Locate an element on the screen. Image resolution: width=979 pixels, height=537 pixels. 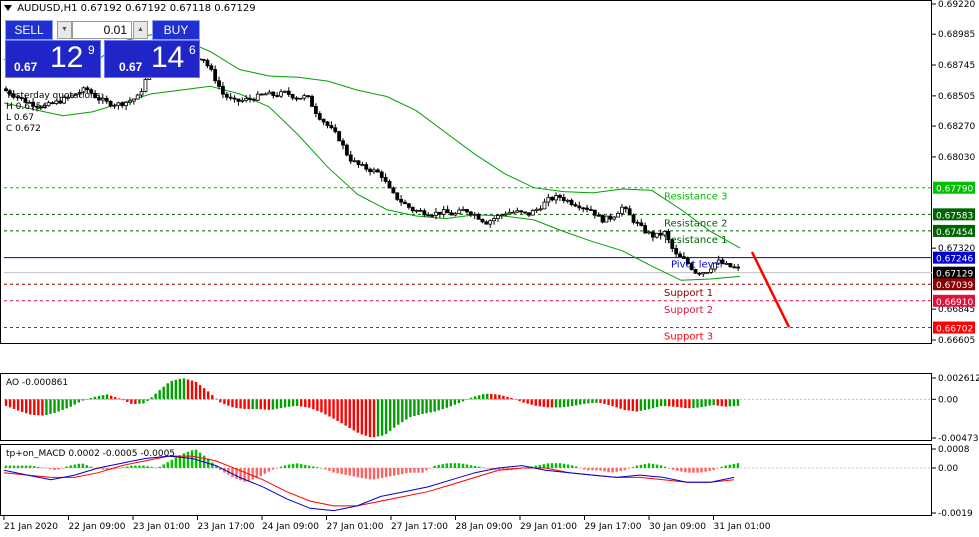
sell-button: SELL is located at coordinates (29, 30).